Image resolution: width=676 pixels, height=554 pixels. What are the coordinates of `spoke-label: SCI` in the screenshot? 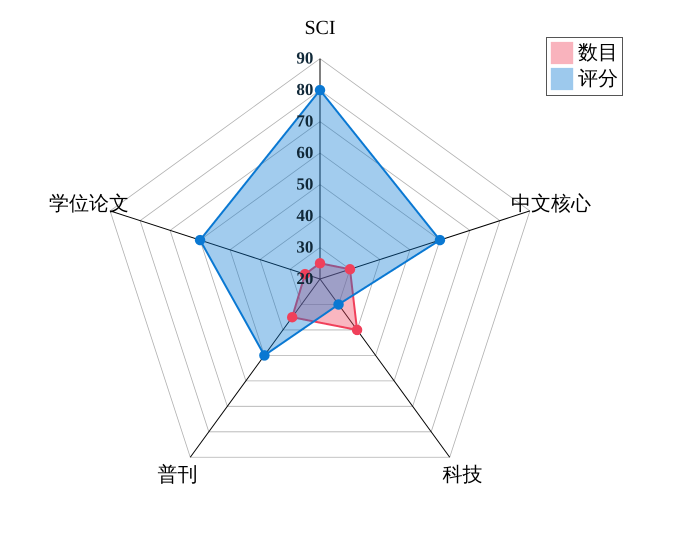 It's located at (320, 27).